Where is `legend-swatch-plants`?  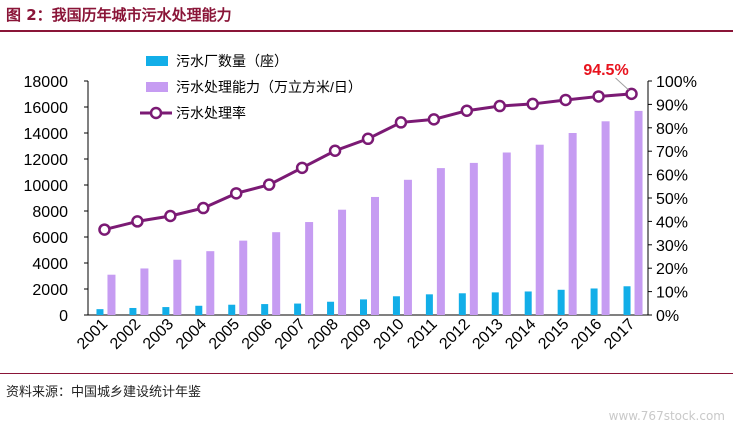
legend-swatch-plants is located at coordinates (157, 61).